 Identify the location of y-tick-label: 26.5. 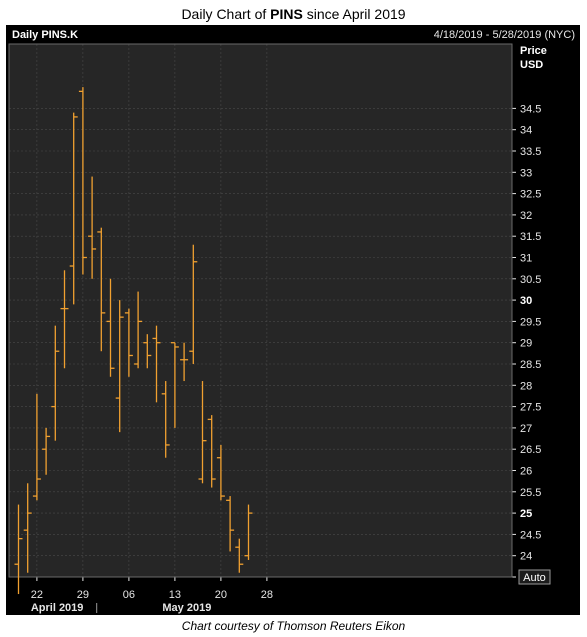
(530, 450).